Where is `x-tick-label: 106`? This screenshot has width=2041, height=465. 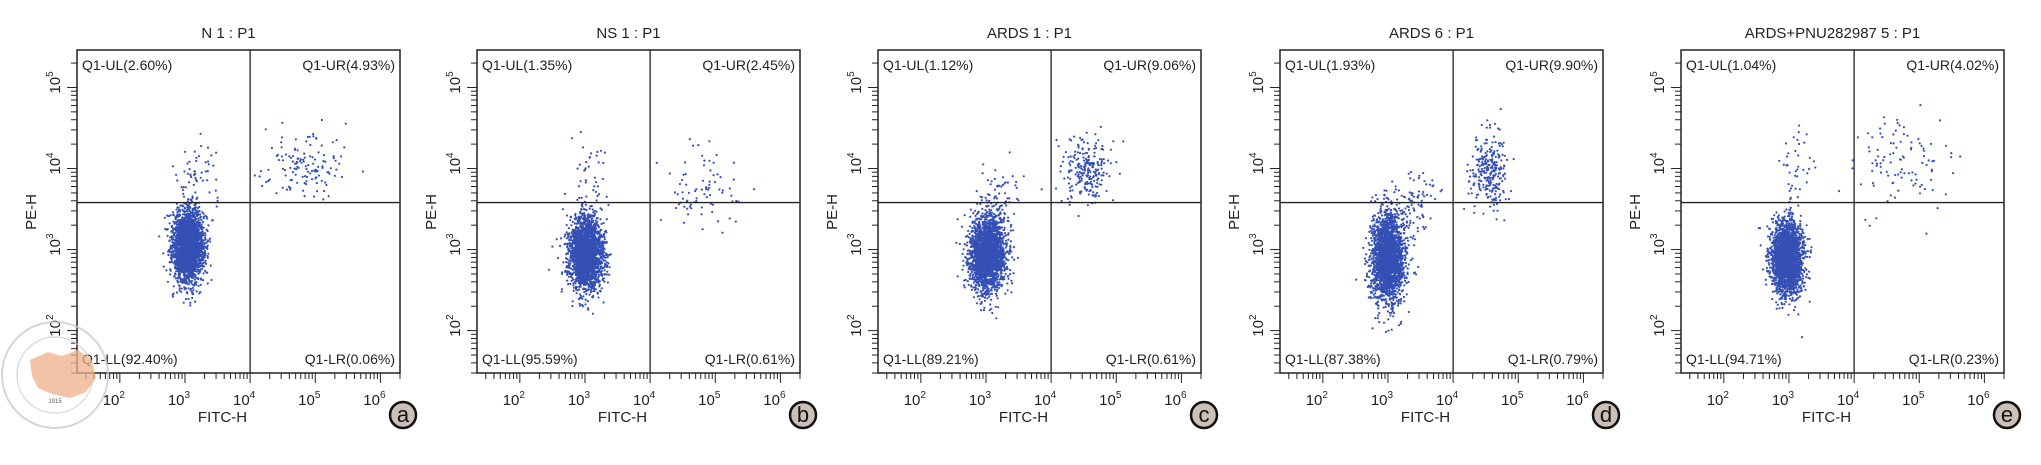 x-tick-label: 106 is located at coordinates (374, 399).